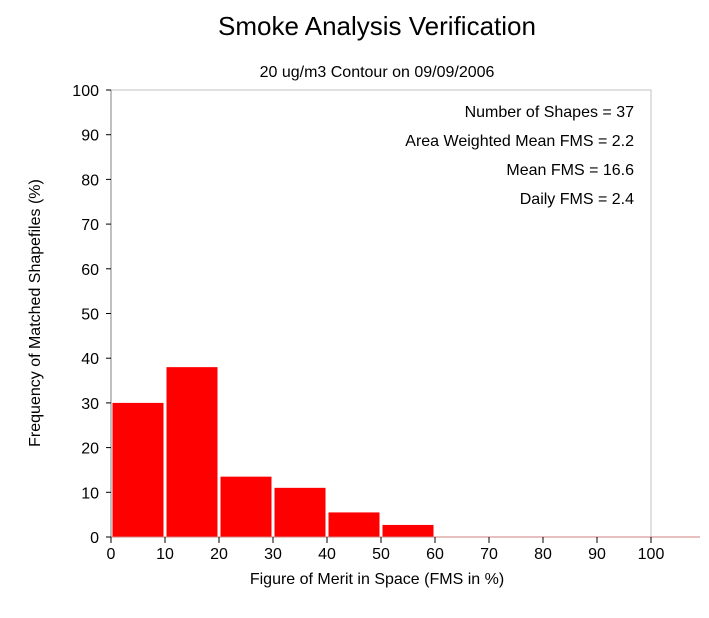  What do you see at coordinates (273, 554) in the screenshot?
I see `x-tick-label: 30` at bounding box center [273, 554].